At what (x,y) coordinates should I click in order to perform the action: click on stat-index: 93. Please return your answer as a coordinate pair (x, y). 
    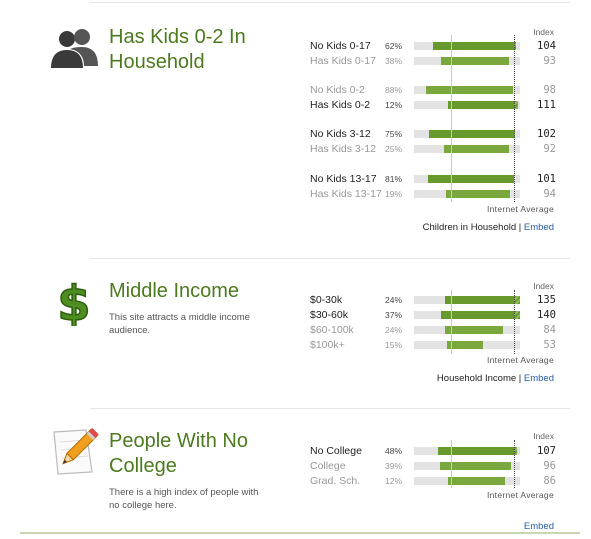
    Looking at the image, I should click on (549, 61).